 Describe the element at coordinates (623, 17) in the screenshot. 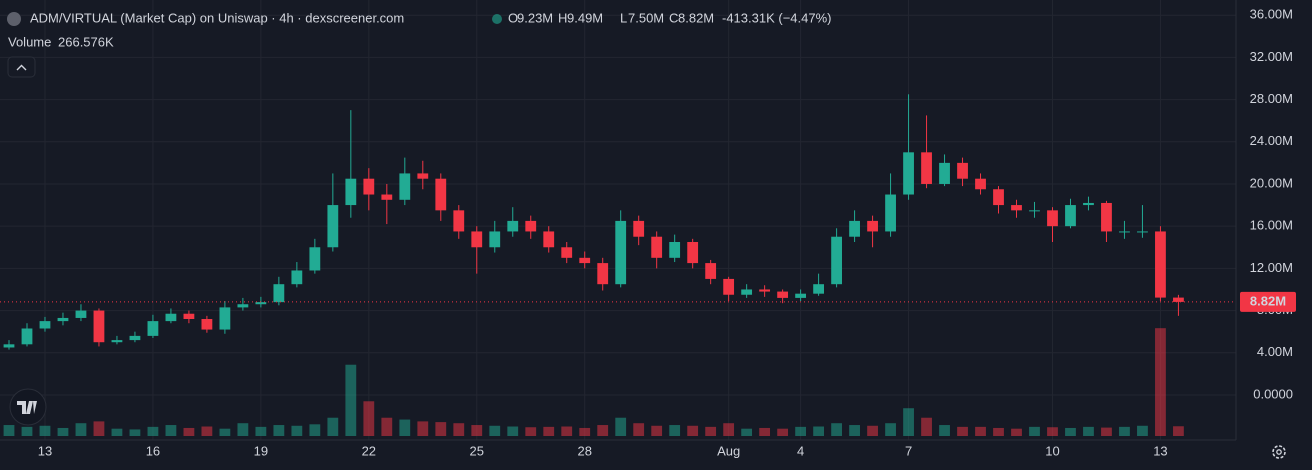

I see `l-label: L` at that location.